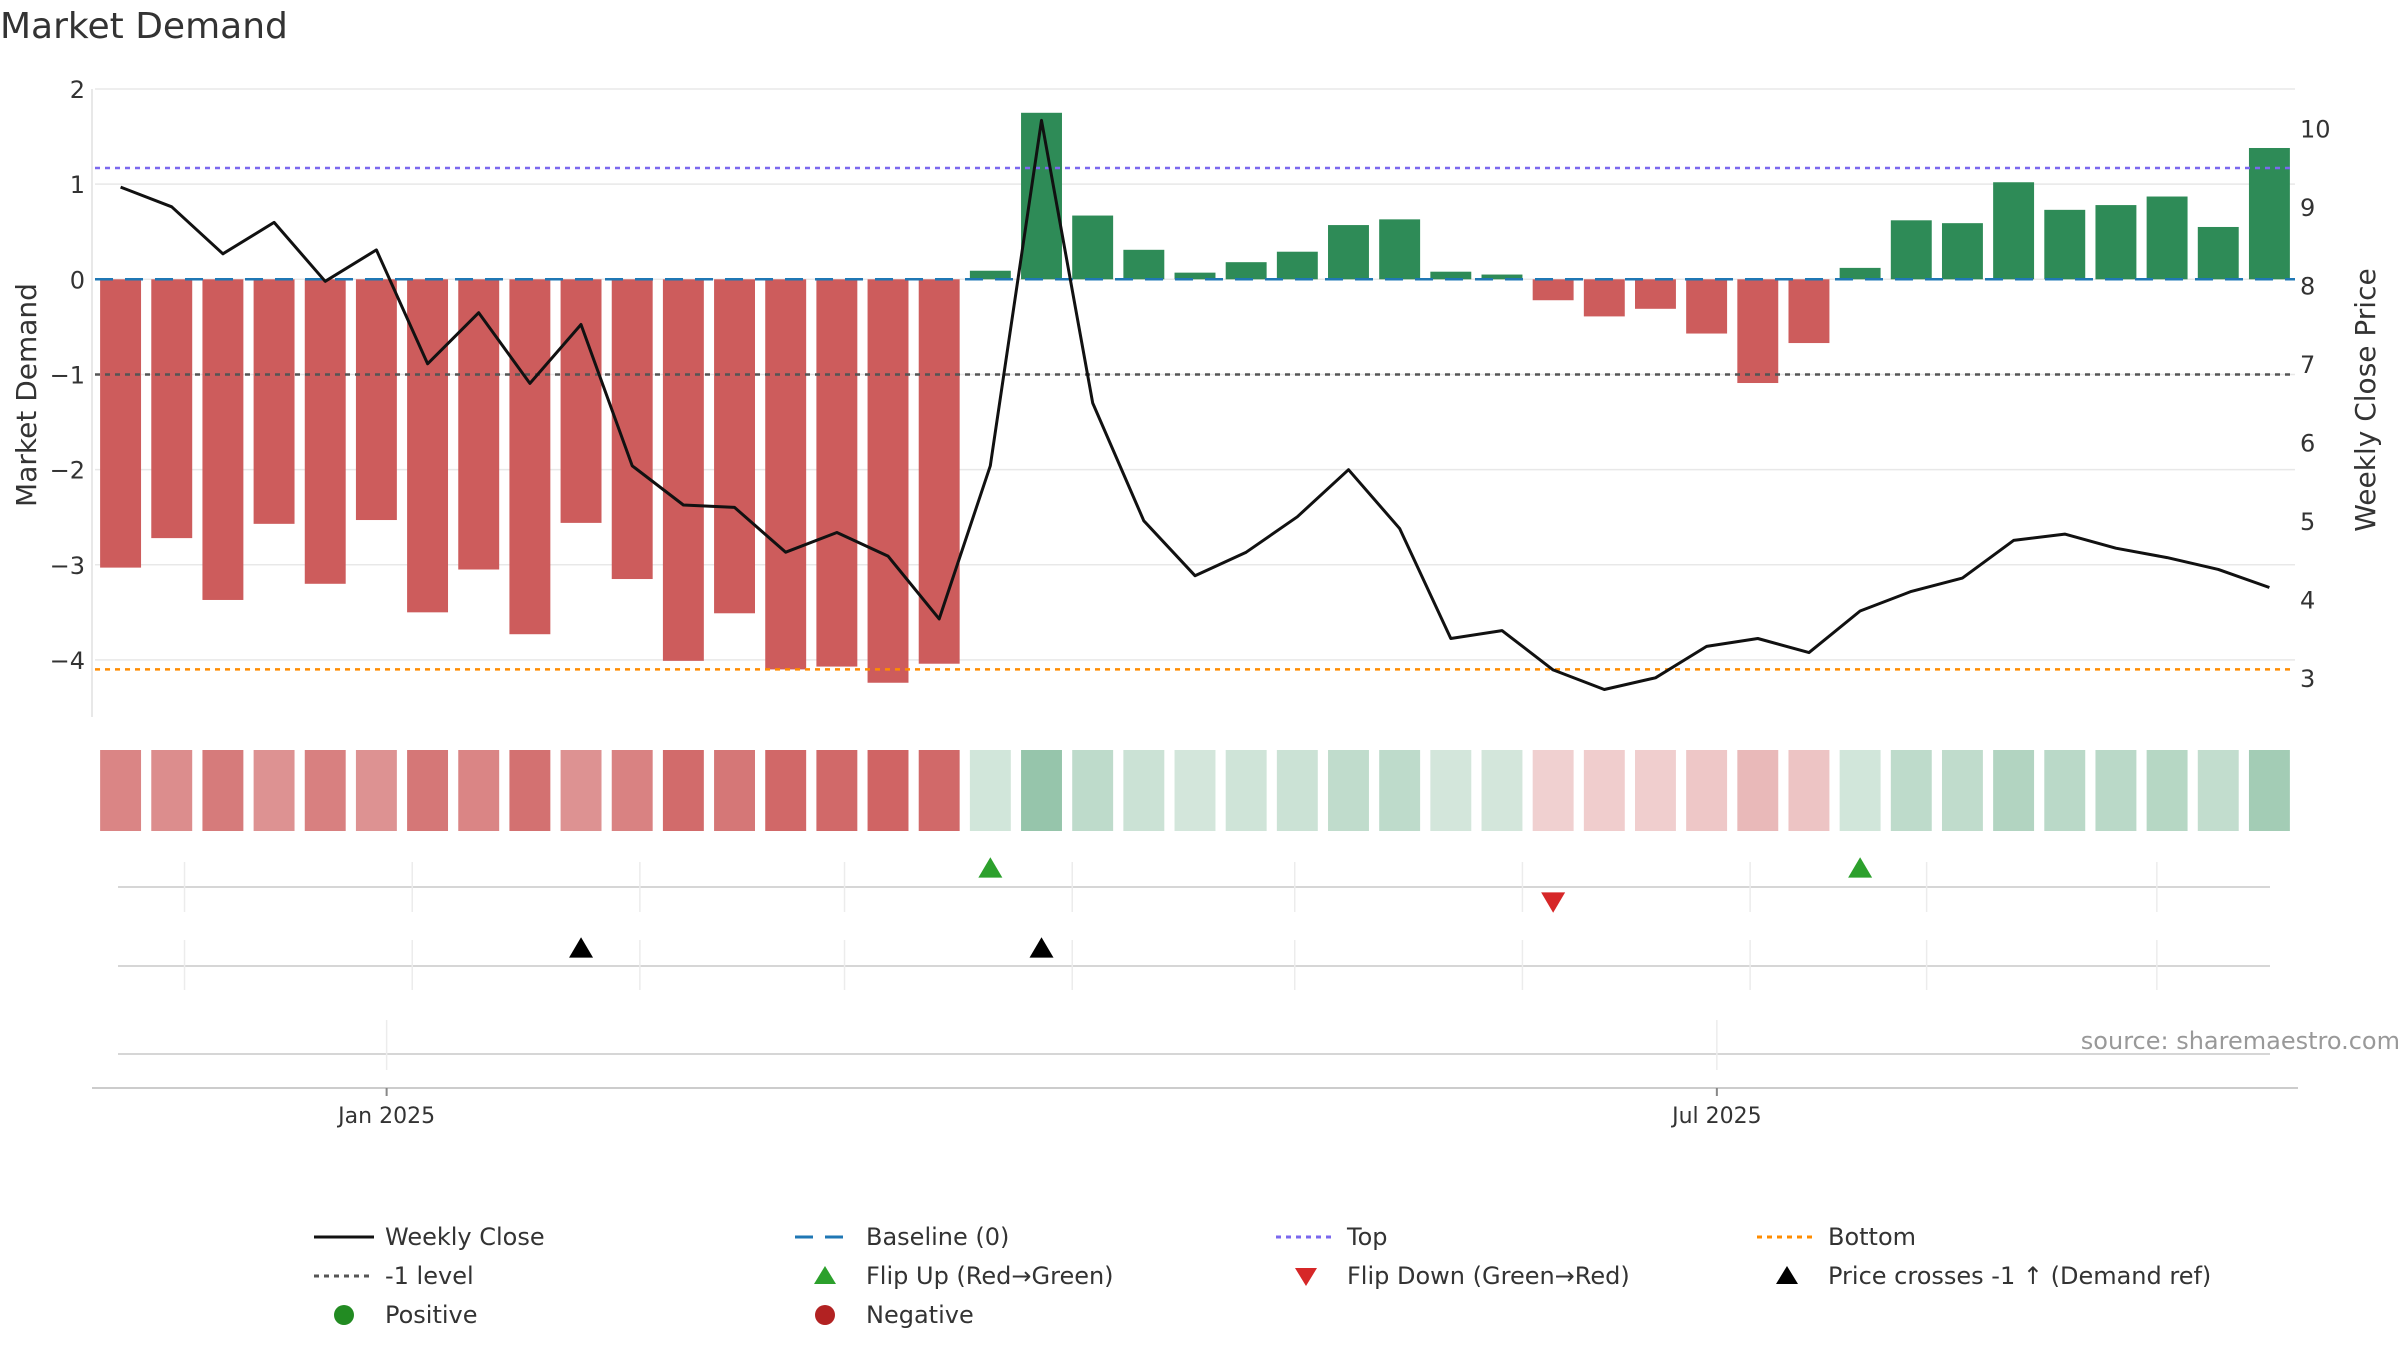 This screenshot has height=1350, width=2400. What do you see at coordinates (990, 867) in the screenshot?
I see `flip-up-marker` at bounding box center [990, 867].